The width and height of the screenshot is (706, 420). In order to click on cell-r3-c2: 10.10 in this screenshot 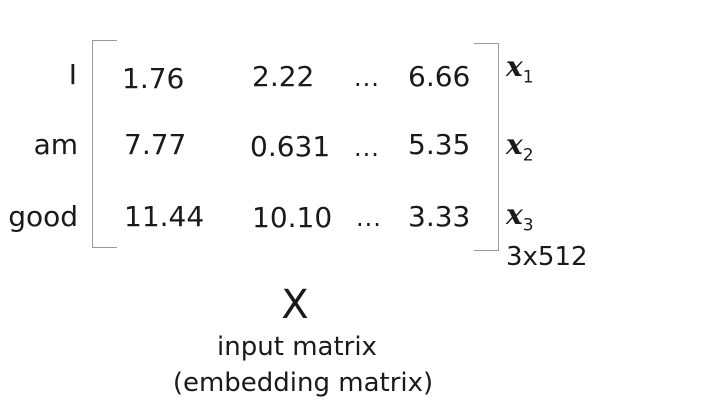, I will do `click(292, 217)`.